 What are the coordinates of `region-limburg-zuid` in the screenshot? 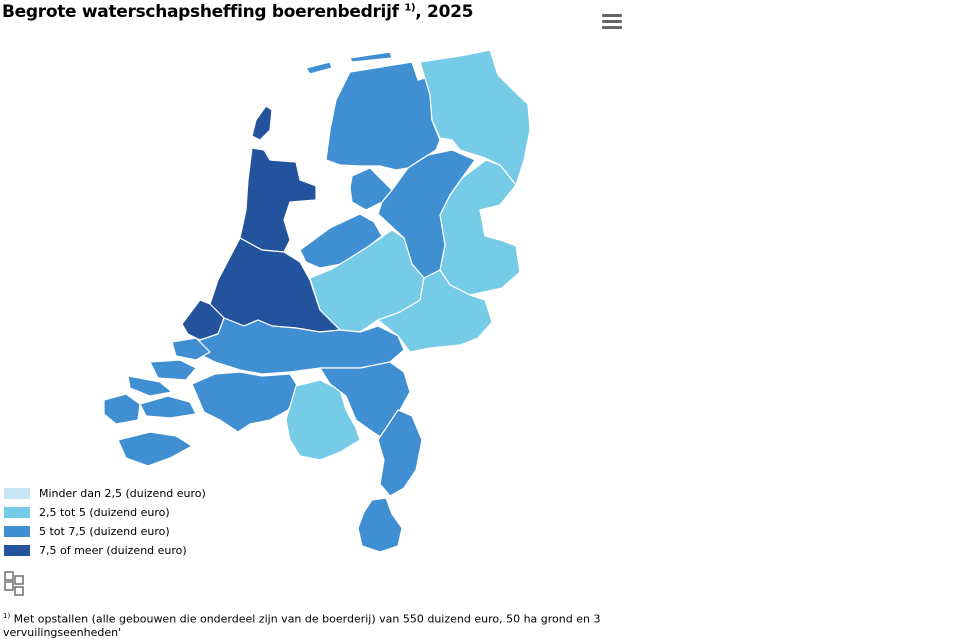 It's located at (380, 525).